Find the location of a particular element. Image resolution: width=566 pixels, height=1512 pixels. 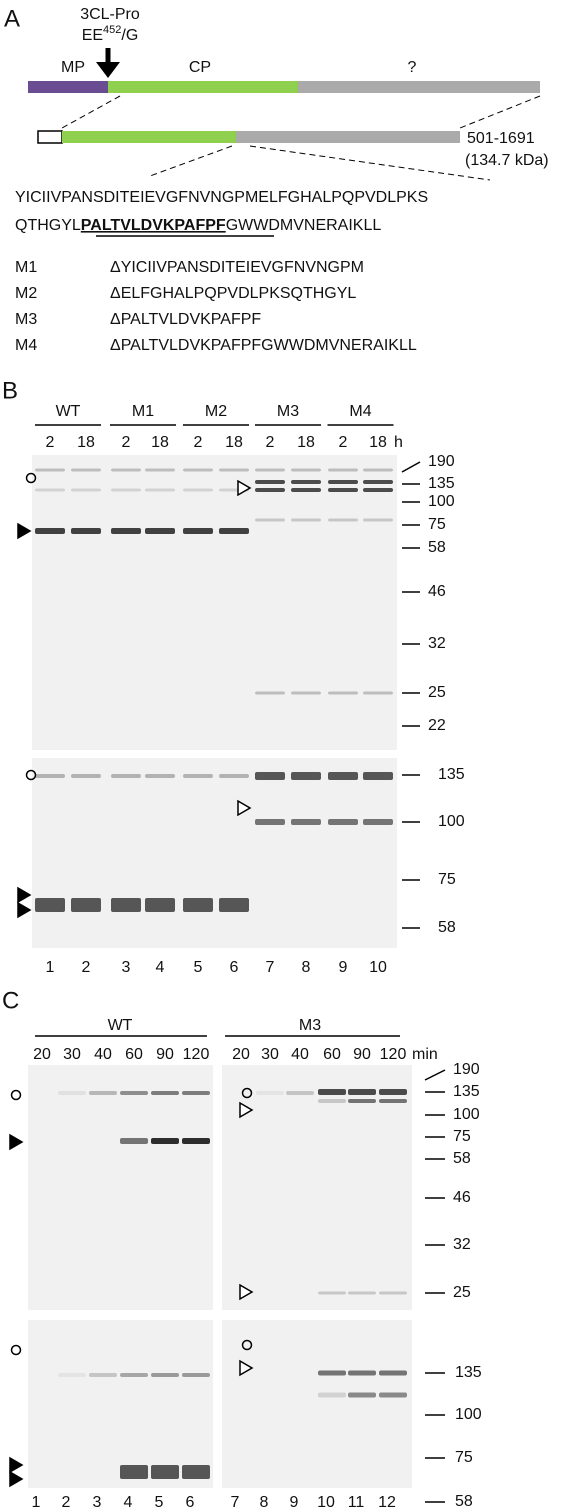

marker-label: 75 is located at coordinates (447, 879).